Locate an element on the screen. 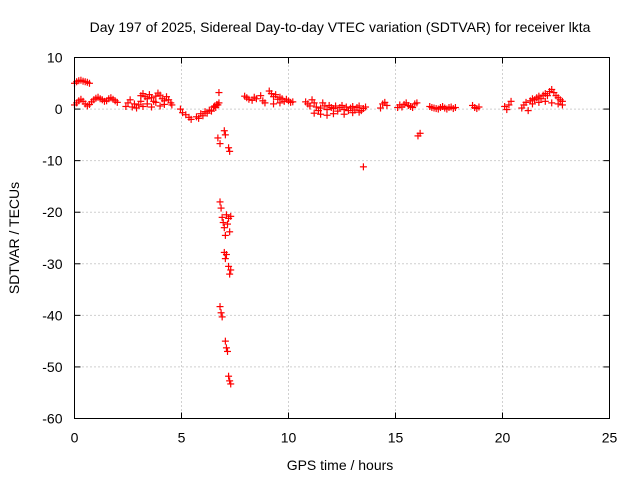  y-tick-label: 10 is located at coordinates (55, 58).